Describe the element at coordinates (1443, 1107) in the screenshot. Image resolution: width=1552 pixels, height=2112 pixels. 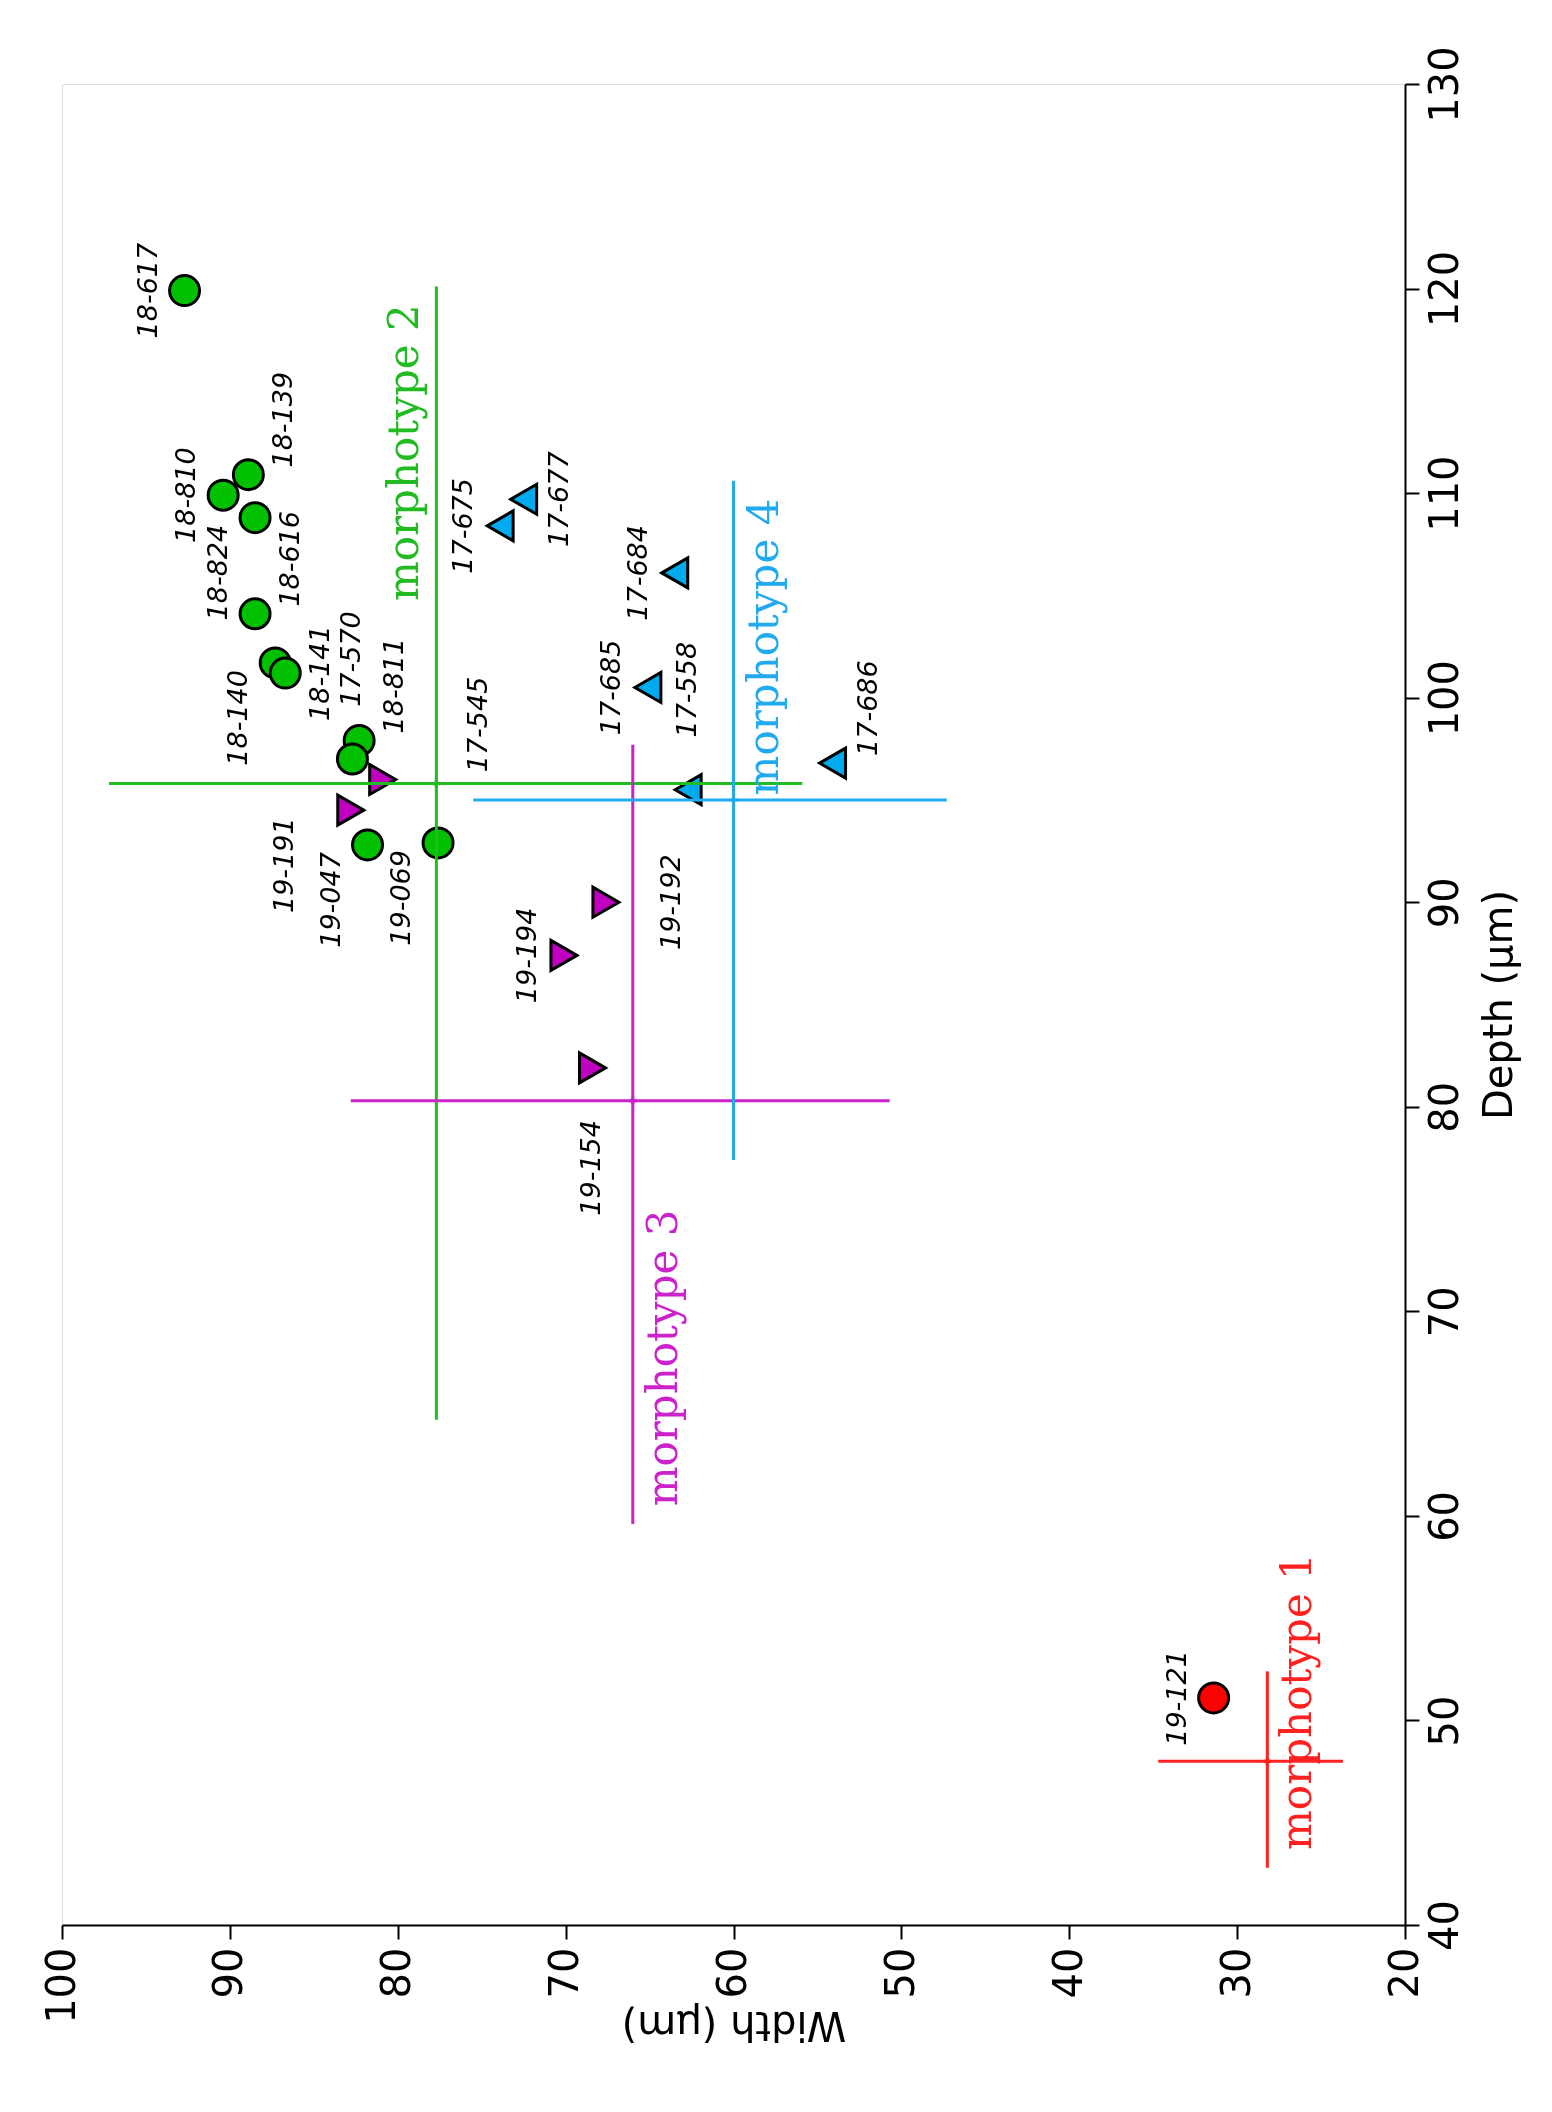
I see `y-tick-label: 80` at that location.